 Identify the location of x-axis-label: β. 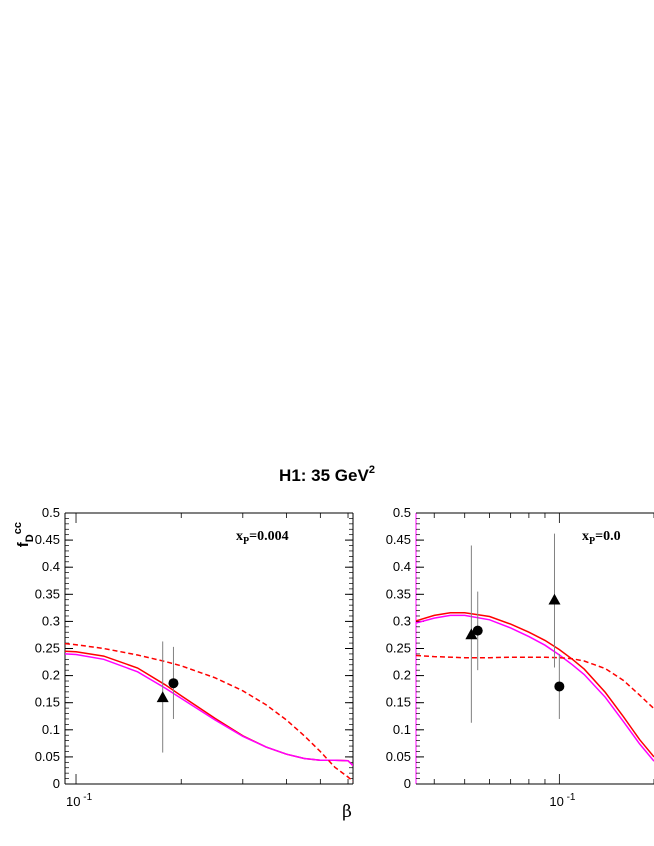
(347, 812).